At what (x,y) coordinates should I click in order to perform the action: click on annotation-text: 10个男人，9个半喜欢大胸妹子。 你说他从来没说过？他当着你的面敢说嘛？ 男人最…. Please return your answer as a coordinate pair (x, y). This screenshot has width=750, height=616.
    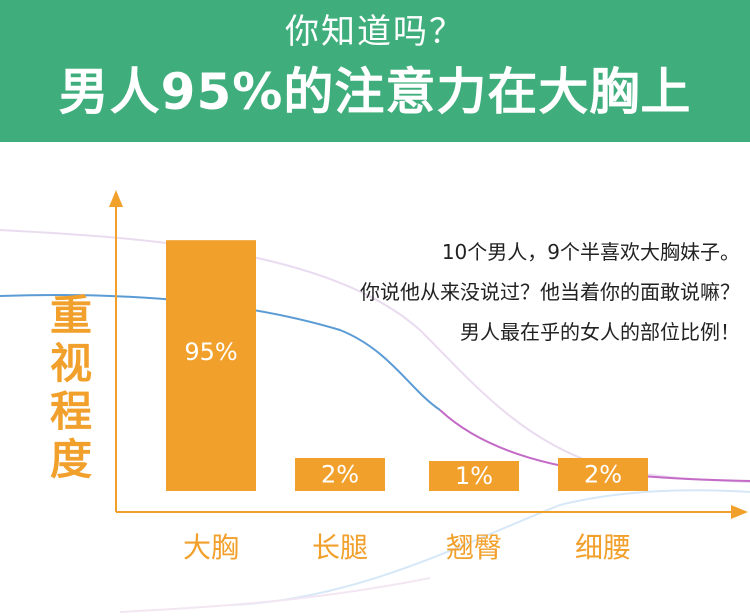
    Looking at the image, I should click on (505, 292).